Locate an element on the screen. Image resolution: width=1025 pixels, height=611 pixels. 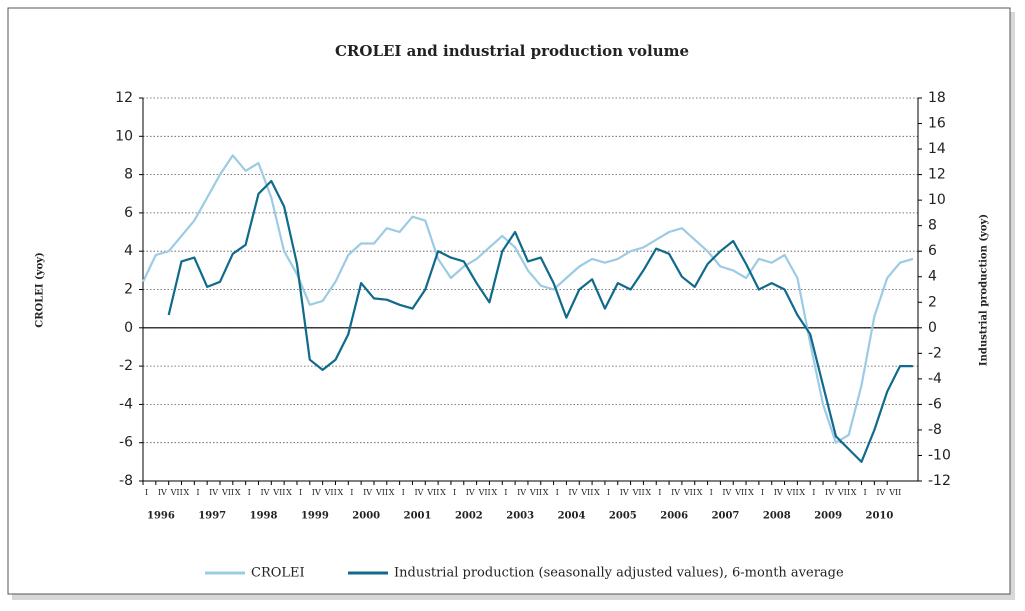
year-label: 1999 is located at coordinates (315, 516).